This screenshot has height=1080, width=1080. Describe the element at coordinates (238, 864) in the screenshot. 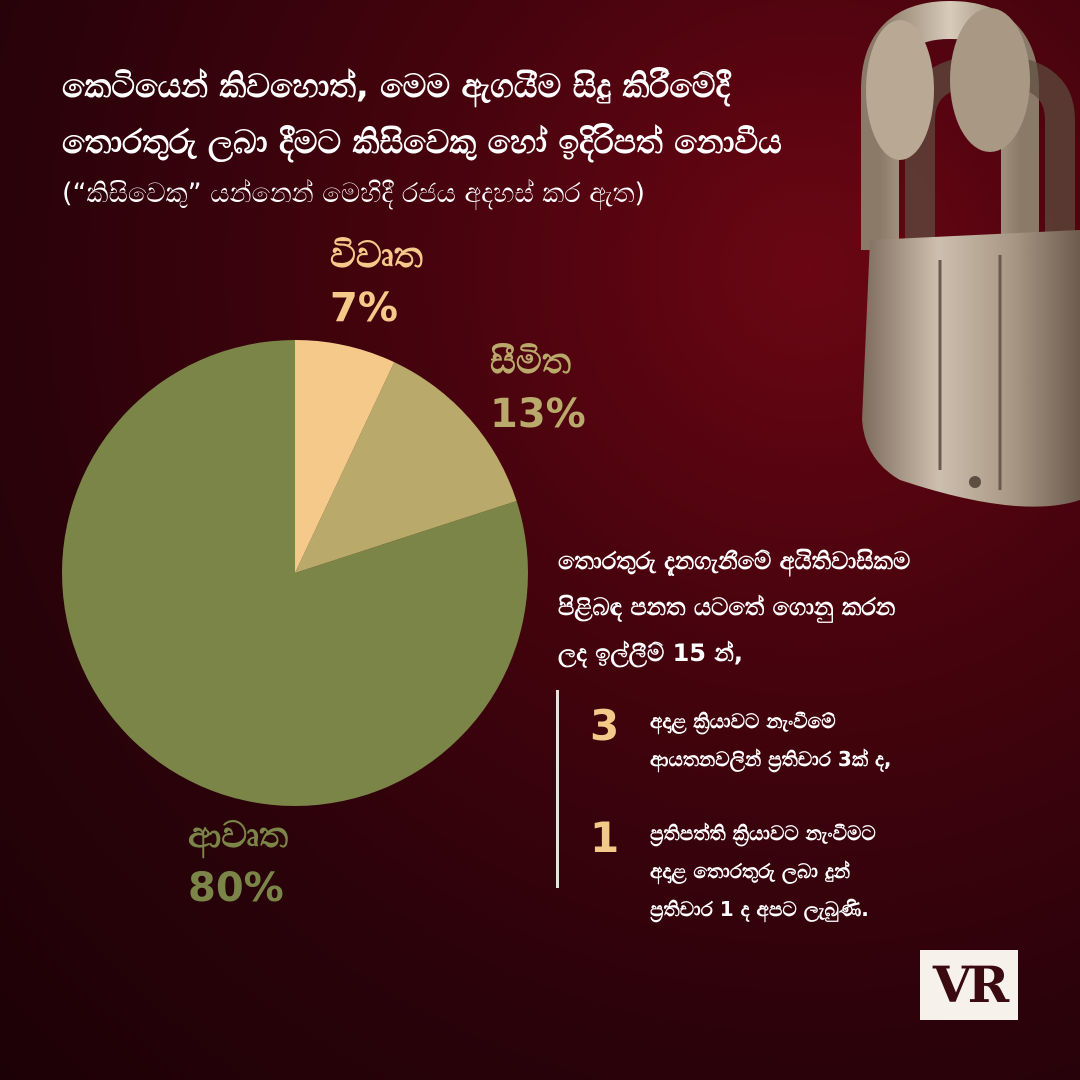

I see `pie-label-closed: ආවෘත 80%` at that location.